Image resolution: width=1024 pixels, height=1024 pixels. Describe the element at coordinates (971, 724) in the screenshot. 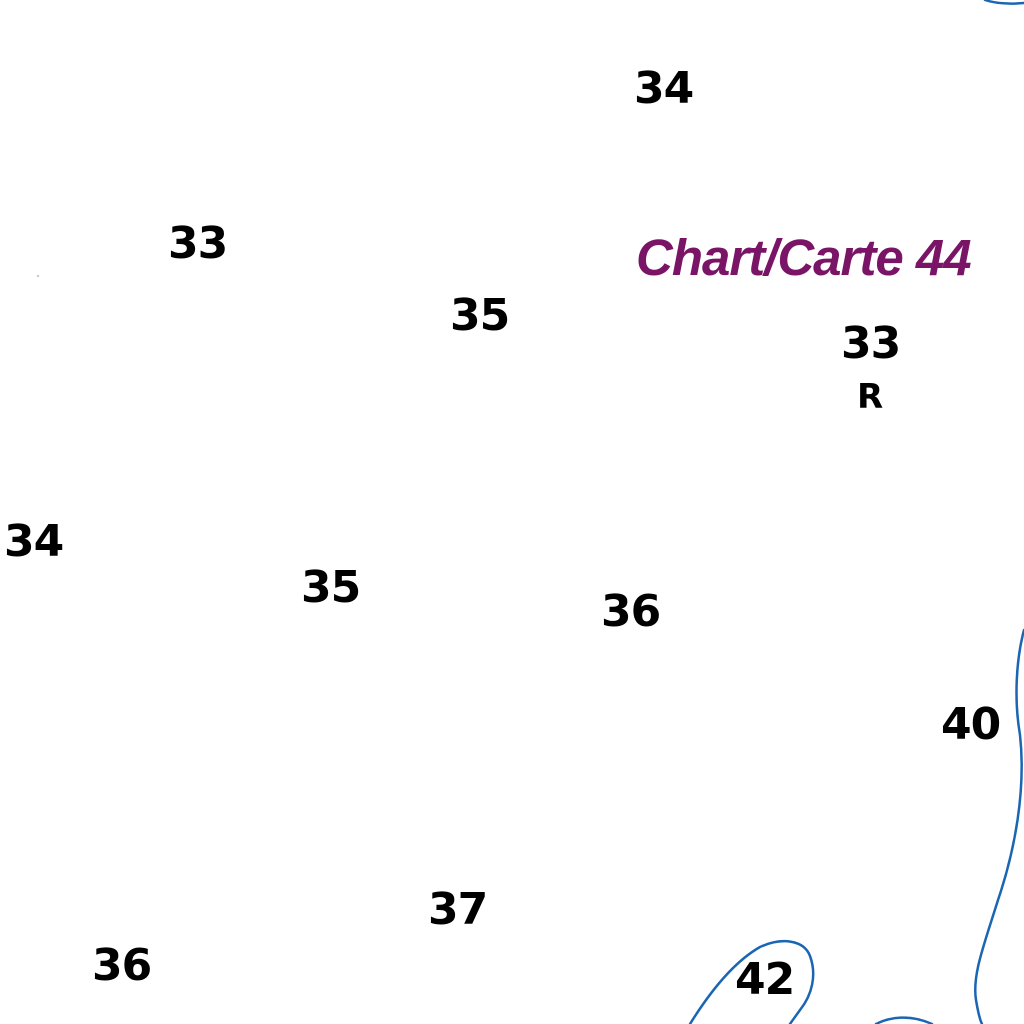

I see `depth-sounding: 40` at that location.